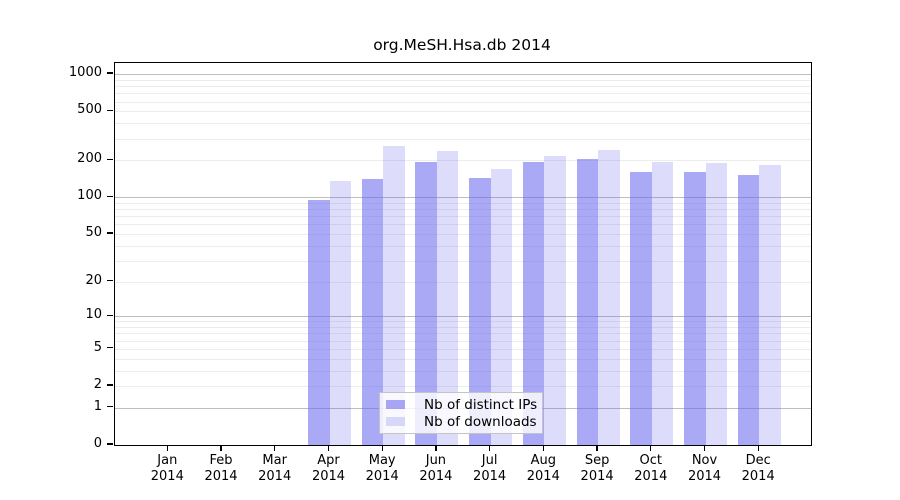  What do you see at coordinates (597, 448) in the screenshot?
I see `x-tick-mark-sep` at bounding box center [597, 448].